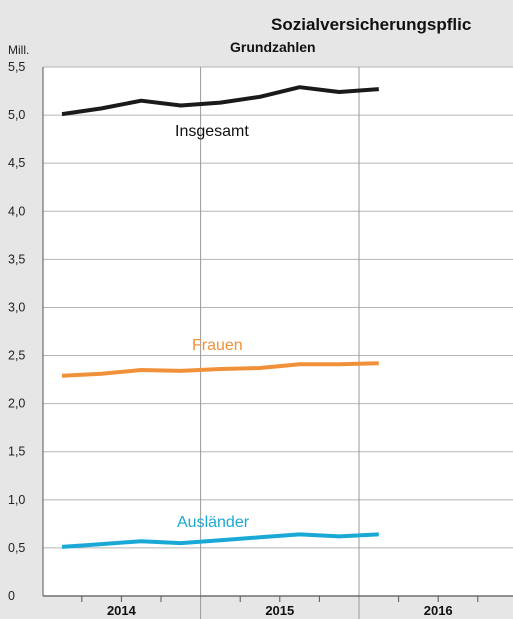  What do you see at coordinates (217, 345) in the screenshot?
I see `series-label-1: Frauen` at bounding box center [217, 345].